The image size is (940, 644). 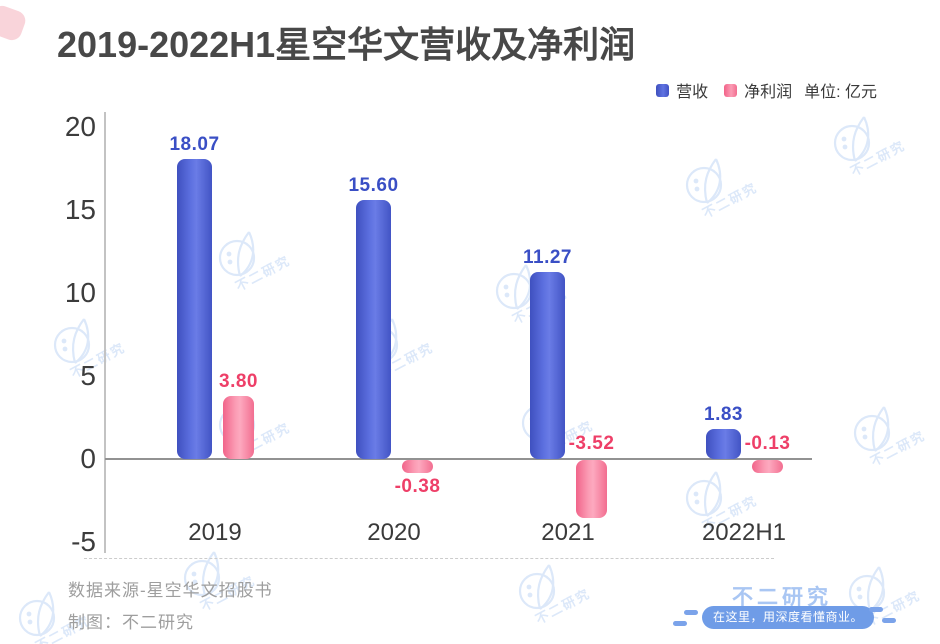 What do you see at coordinates (547, 365) in the screenshot?
I see `bar-营收-2021` at bounding box center [547, 365].